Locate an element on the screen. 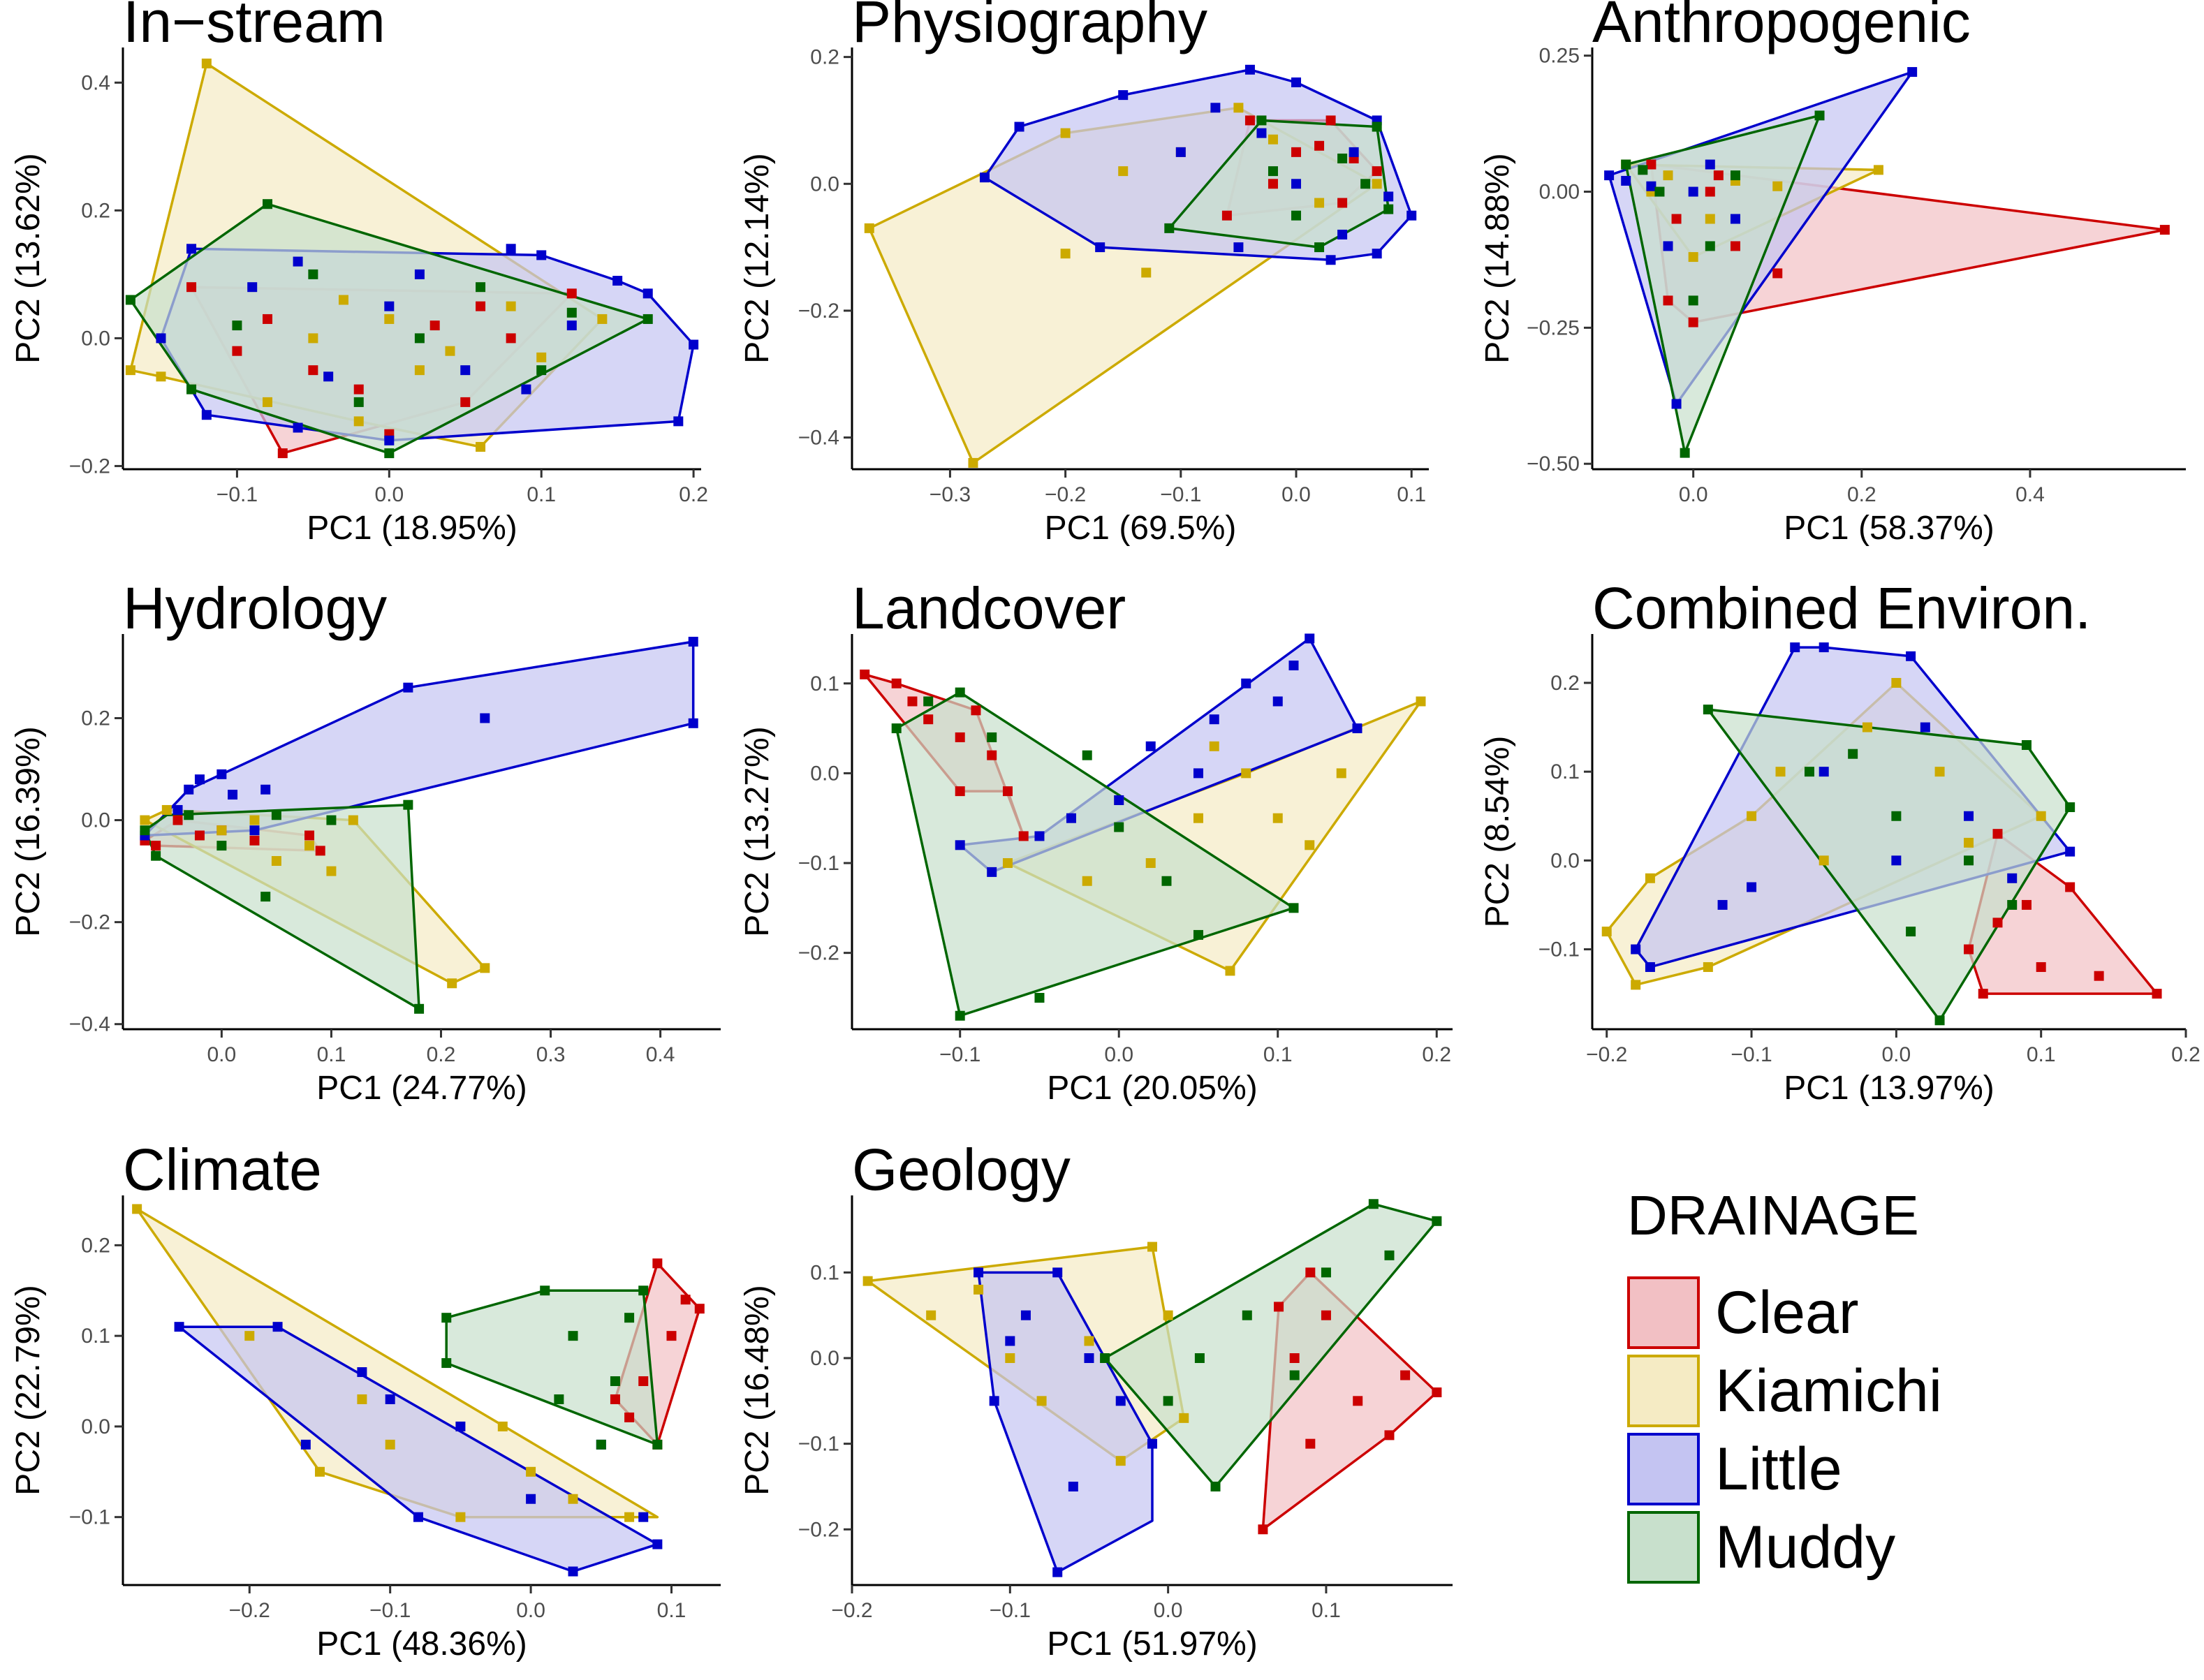  legend-key-little is located at coordinates (1664, 1469).